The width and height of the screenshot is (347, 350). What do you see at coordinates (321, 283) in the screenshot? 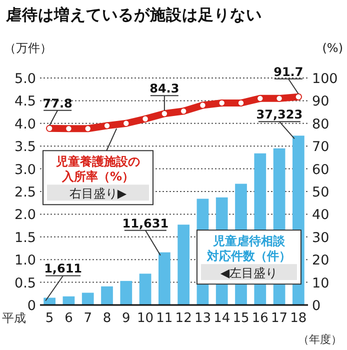
I see `y2-tick-label: 10` at bounding box center [321, 283].